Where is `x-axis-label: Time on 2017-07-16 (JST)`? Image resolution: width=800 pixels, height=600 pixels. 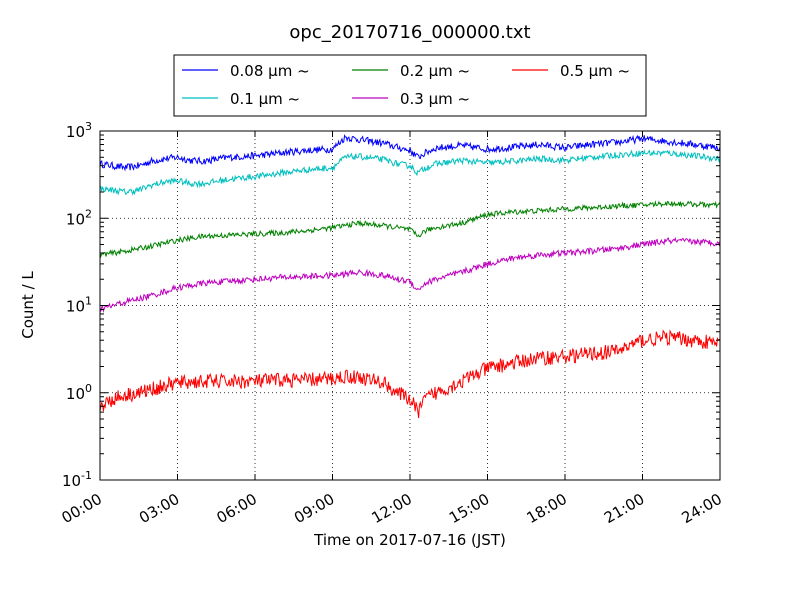
x-axis-label: Time on 2017-07-16 (JST) is located at coordinates (409, 540).